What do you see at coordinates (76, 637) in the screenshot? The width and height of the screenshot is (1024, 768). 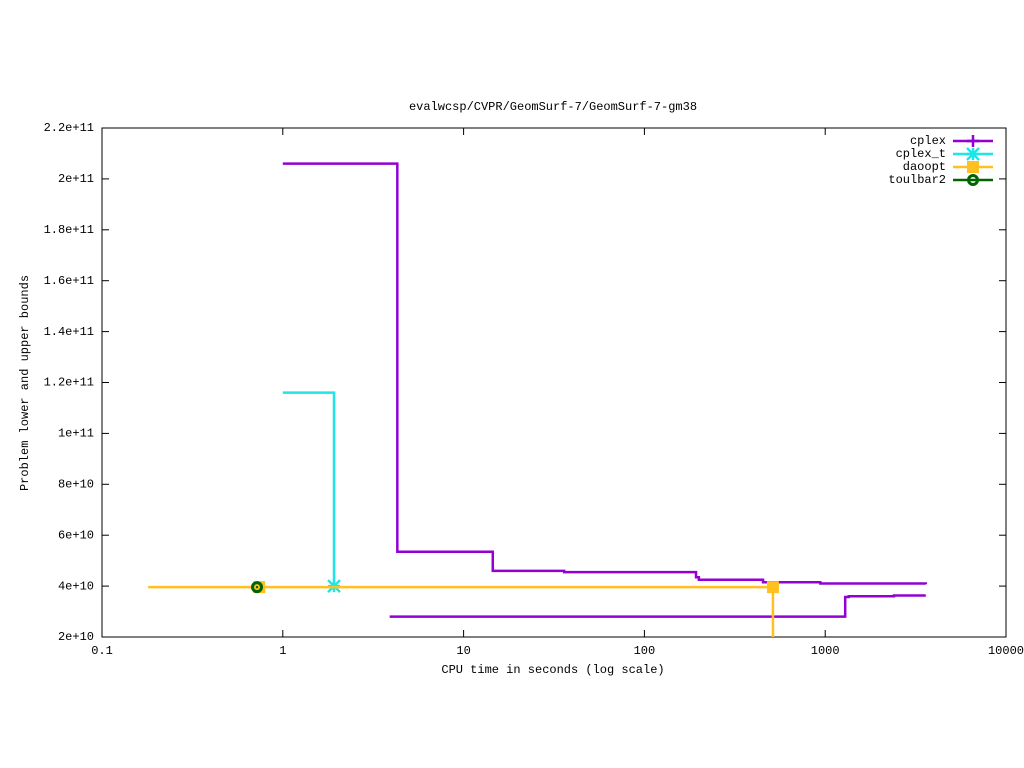 I see `y-tick-label: 2e+10` at bounding box center [76, 637].